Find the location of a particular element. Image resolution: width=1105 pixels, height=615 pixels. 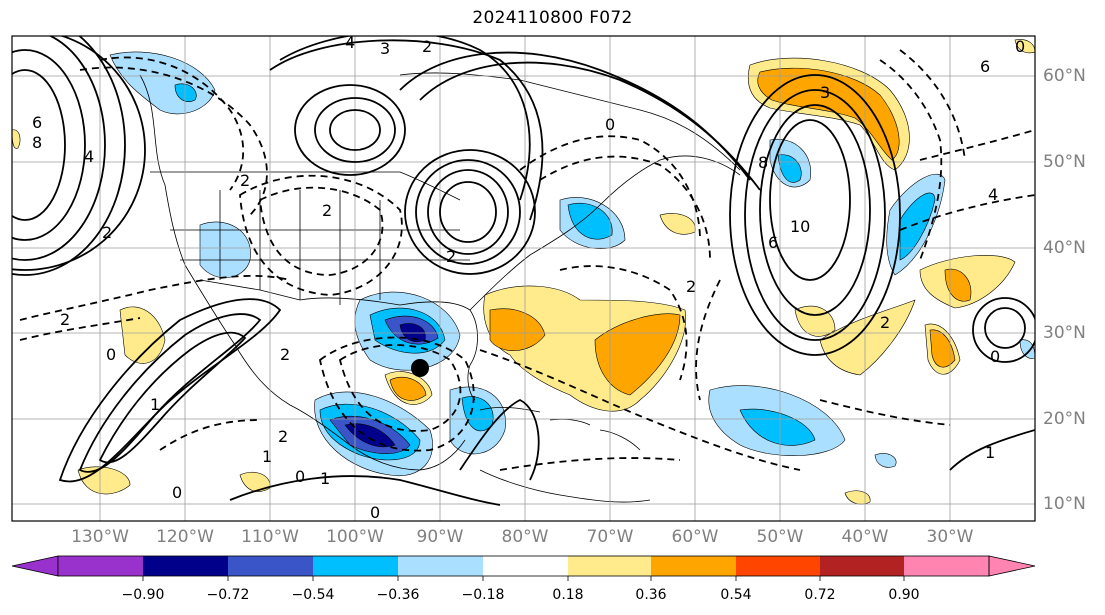

colorbar-tick-label: −0.18 is located at coordinates (483, 595).